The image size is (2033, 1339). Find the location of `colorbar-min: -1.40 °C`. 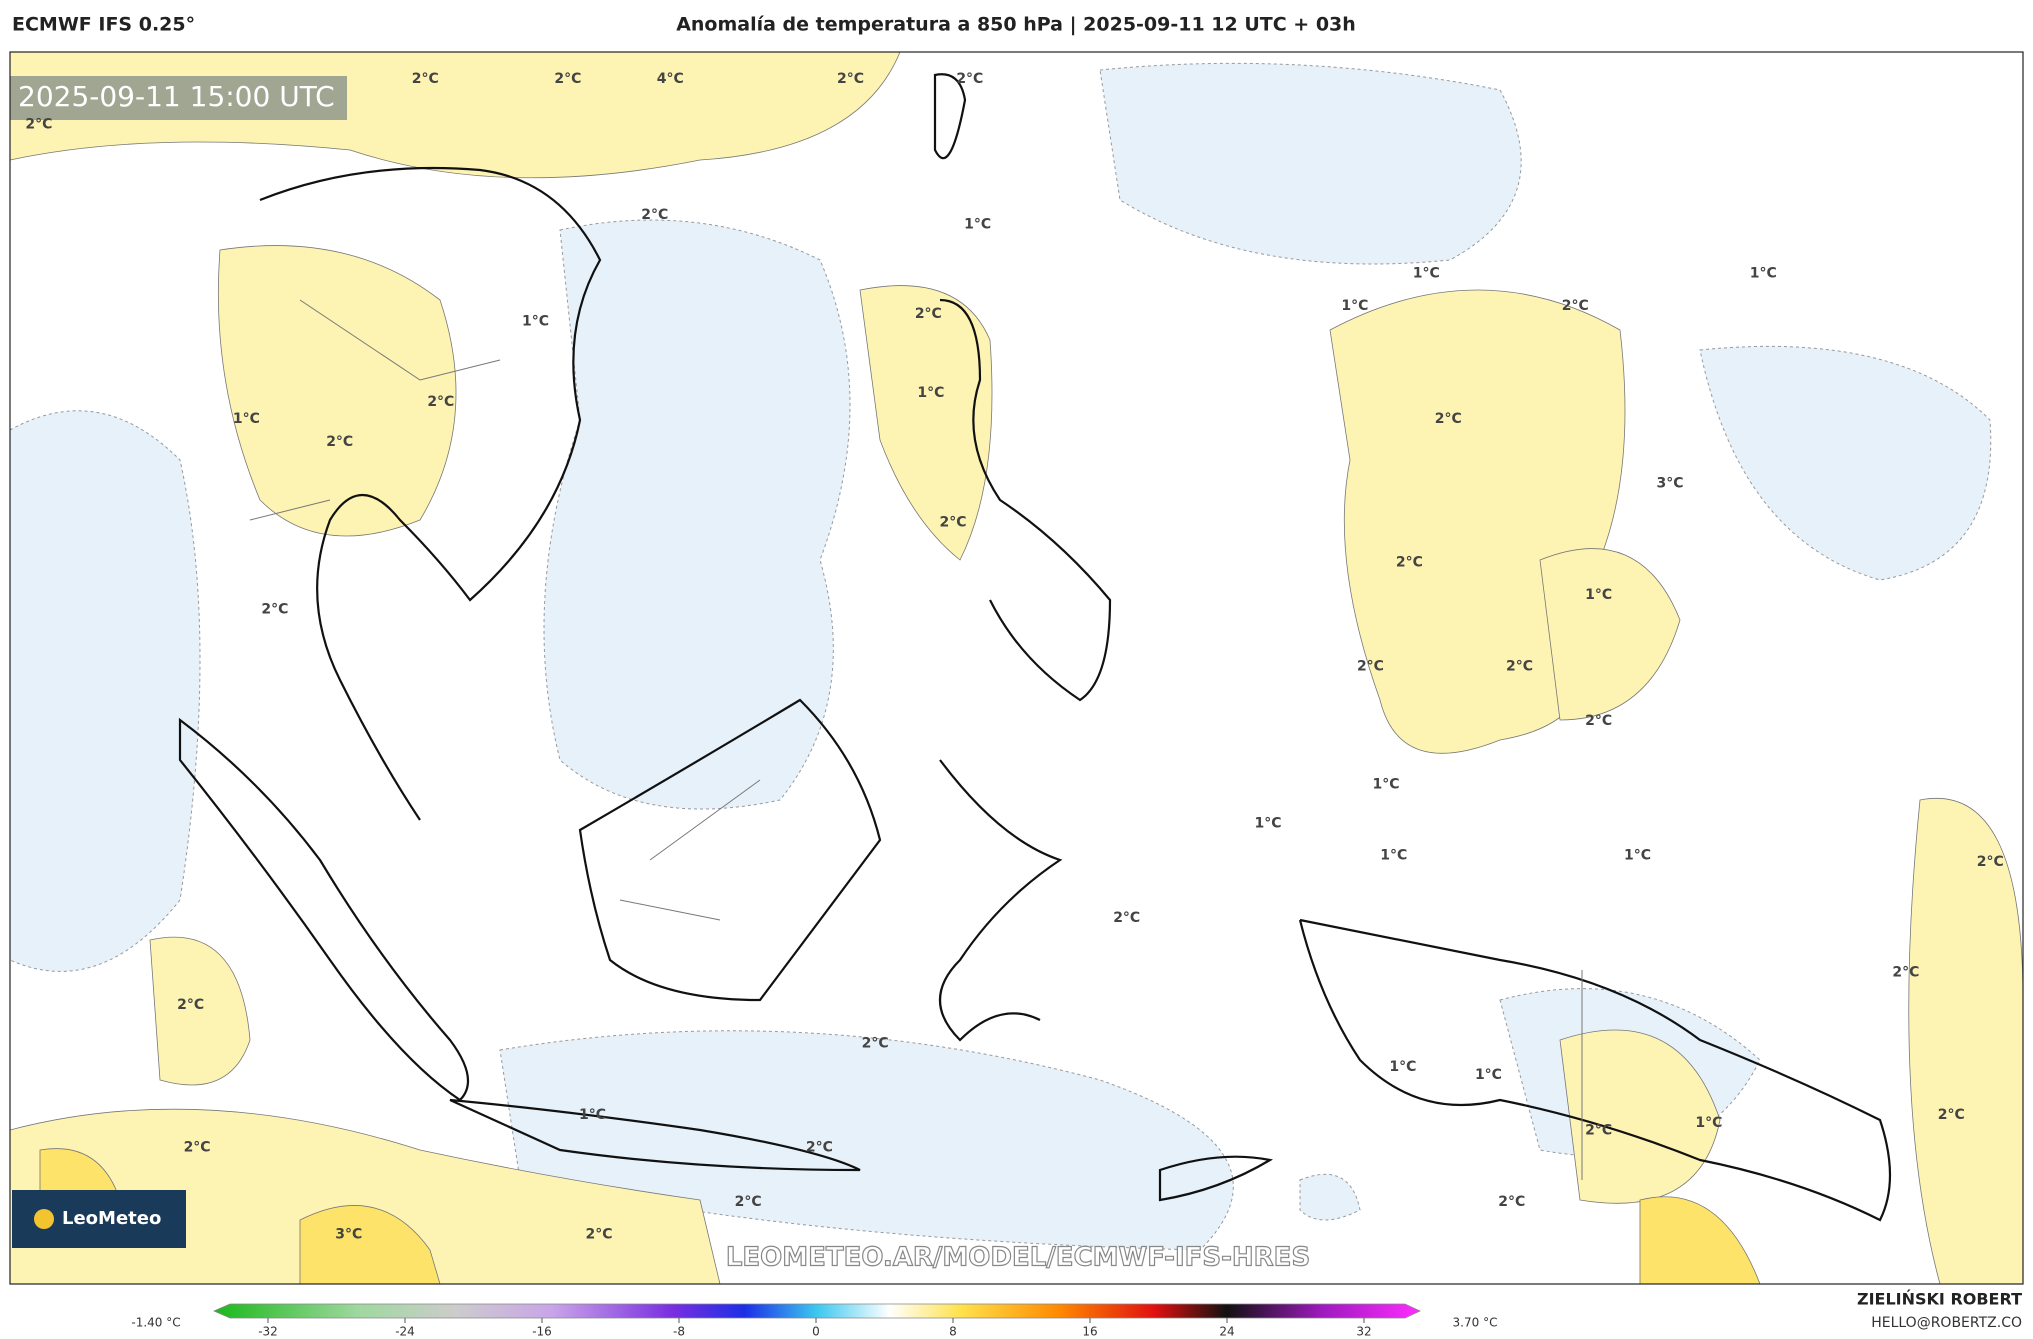

colorbar-min: -1.40 °C is located at coordinates (155, 1323).